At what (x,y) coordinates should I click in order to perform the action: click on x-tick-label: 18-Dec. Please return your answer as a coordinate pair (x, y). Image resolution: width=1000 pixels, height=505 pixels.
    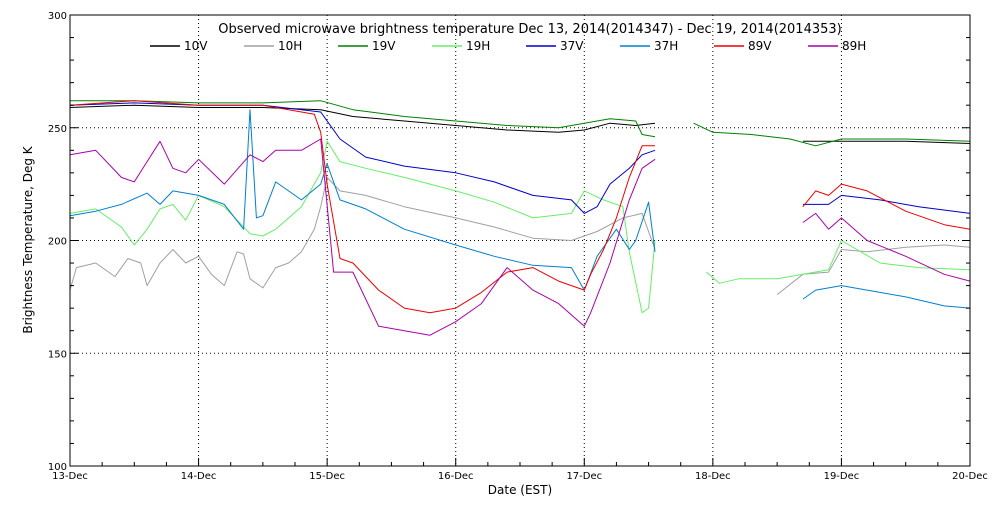
    Looking at the image, I should click on (713, 476).